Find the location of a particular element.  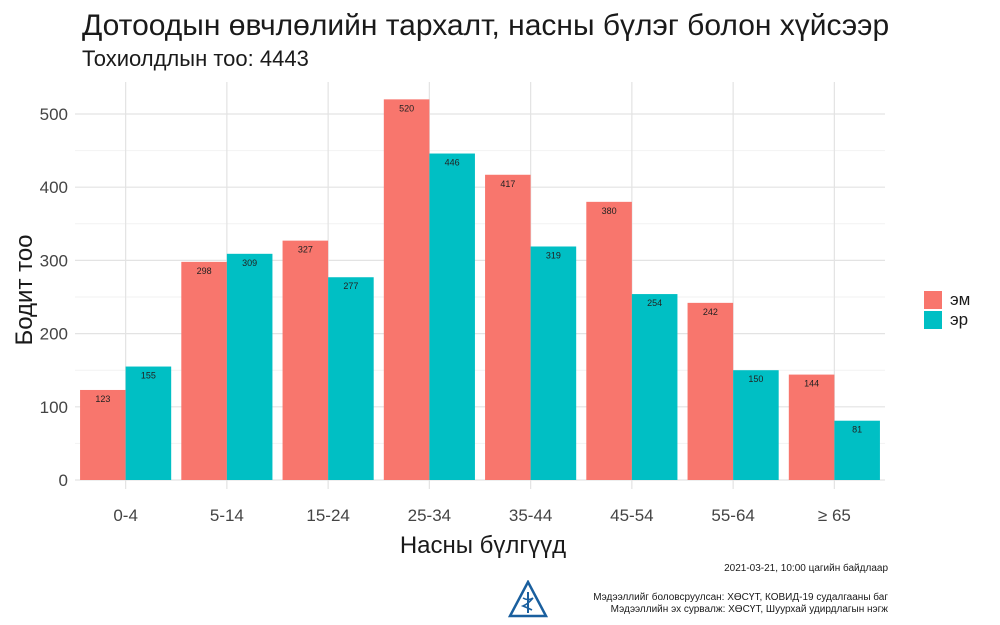

x-tick-labels: 0-4 5-14 15-24 25-34 35-44 45-54 55-64 ≥ 65 is located at coordinates (482, 515).